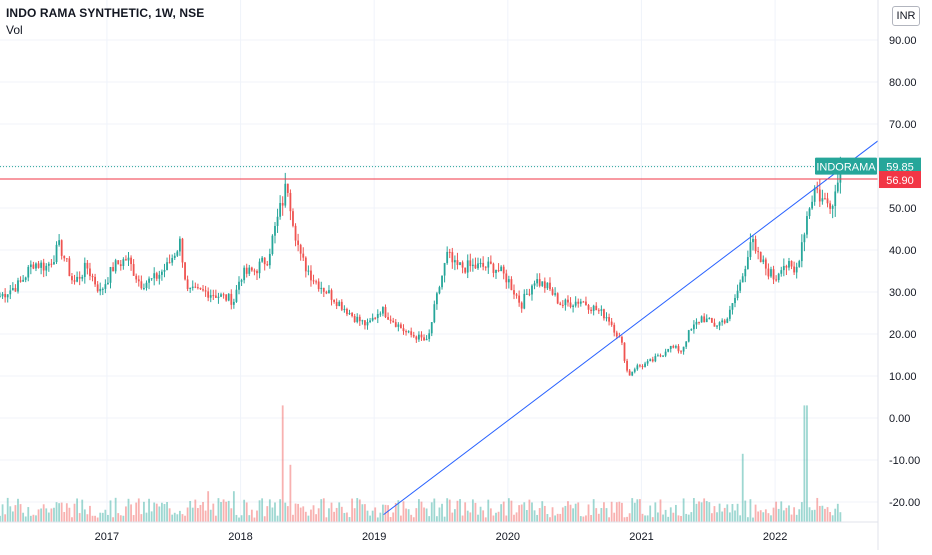  Describe the element at coordinates (903, 83) in the screenshot. I see `y-tick-label: 80.00` at that location.